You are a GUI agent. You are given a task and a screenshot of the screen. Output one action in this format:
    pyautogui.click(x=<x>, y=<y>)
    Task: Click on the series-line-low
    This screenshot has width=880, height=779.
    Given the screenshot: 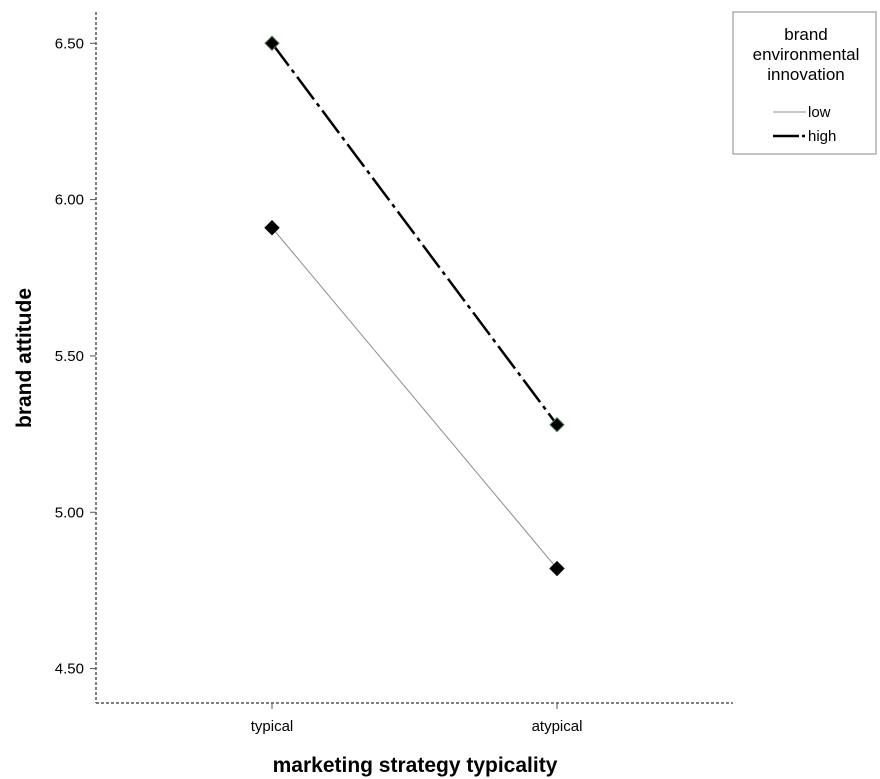 What is the action you would take?
    pyautogui.click(x=414, y=398)
    